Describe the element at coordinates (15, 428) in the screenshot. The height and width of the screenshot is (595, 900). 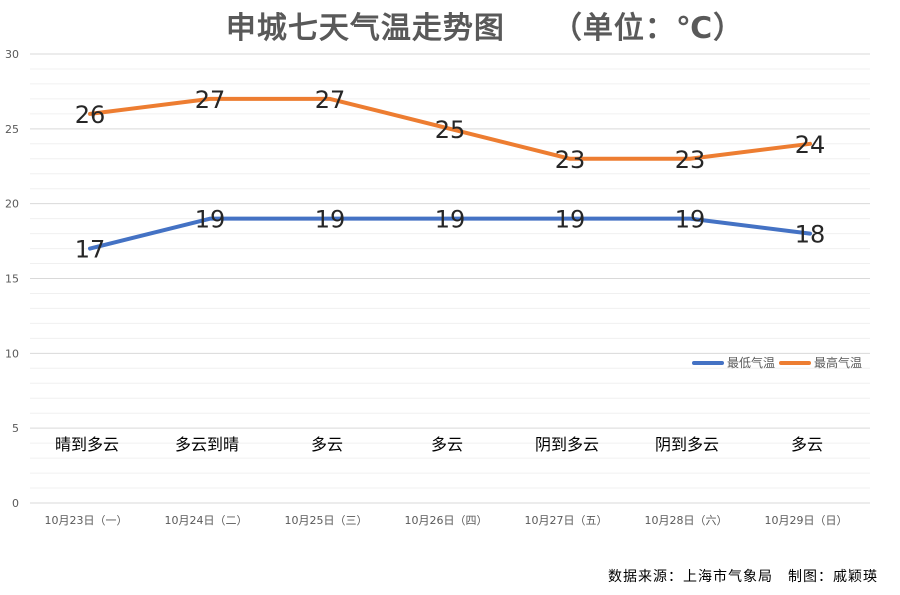
I see `y-tick-label: 5` at that location.